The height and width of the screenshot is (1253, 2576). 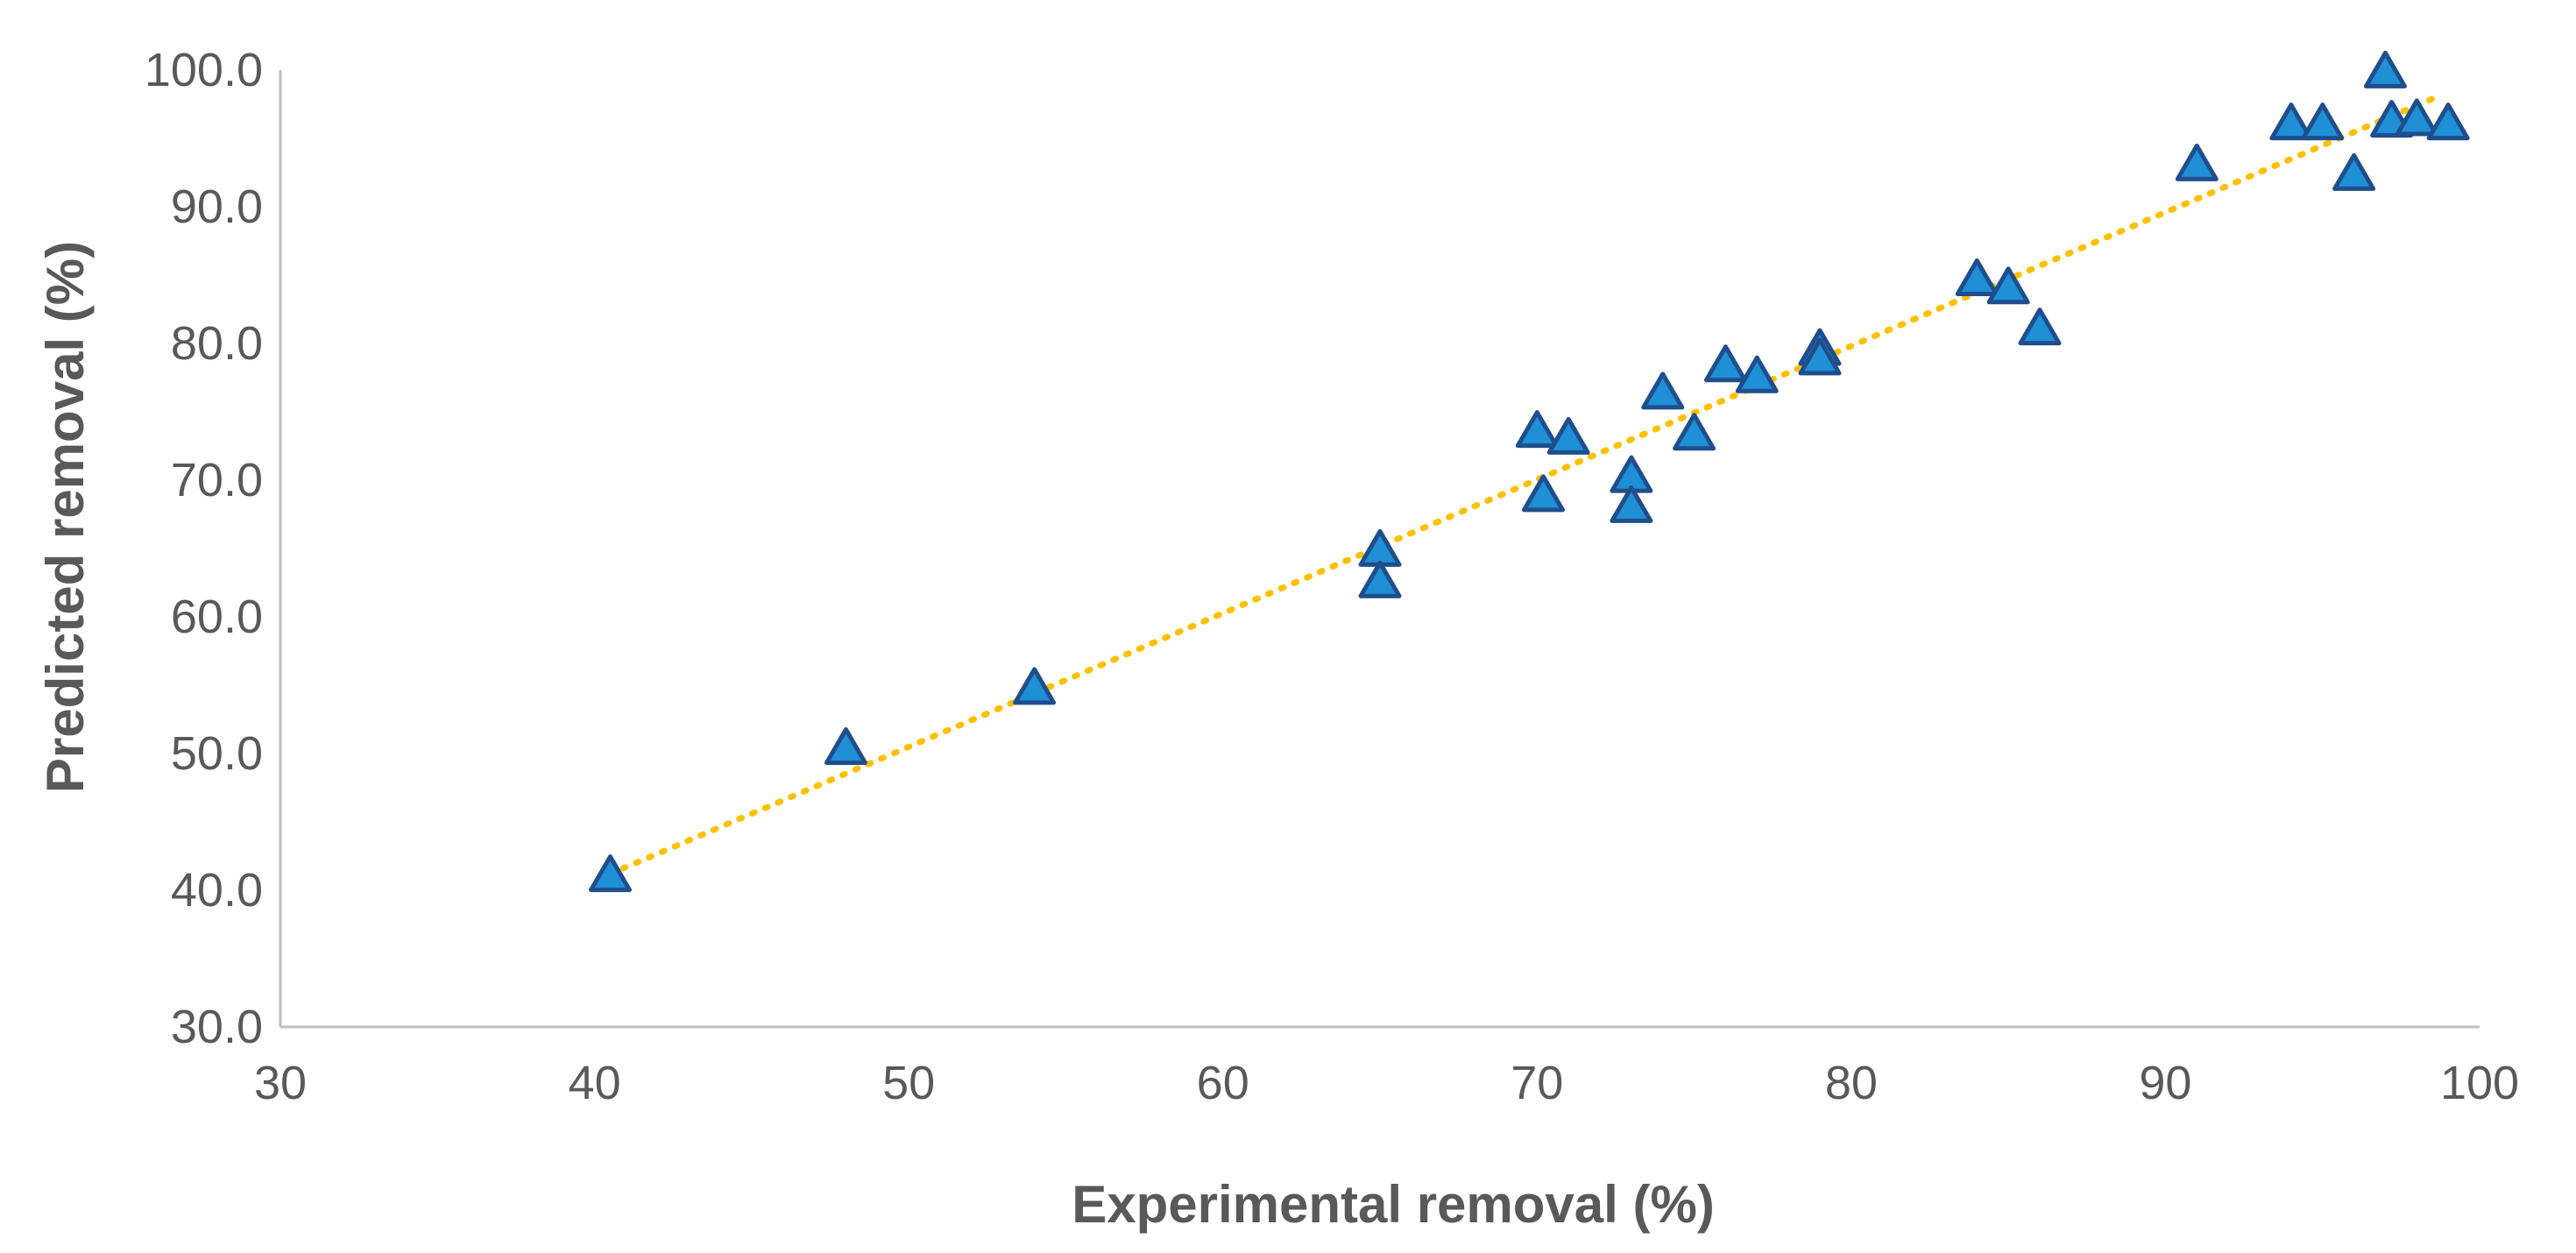 What do you see at coordinates (2479, 1083) in the screenshot?
I see `x-tick-label: 100` at bounding box center [2479, 1083].